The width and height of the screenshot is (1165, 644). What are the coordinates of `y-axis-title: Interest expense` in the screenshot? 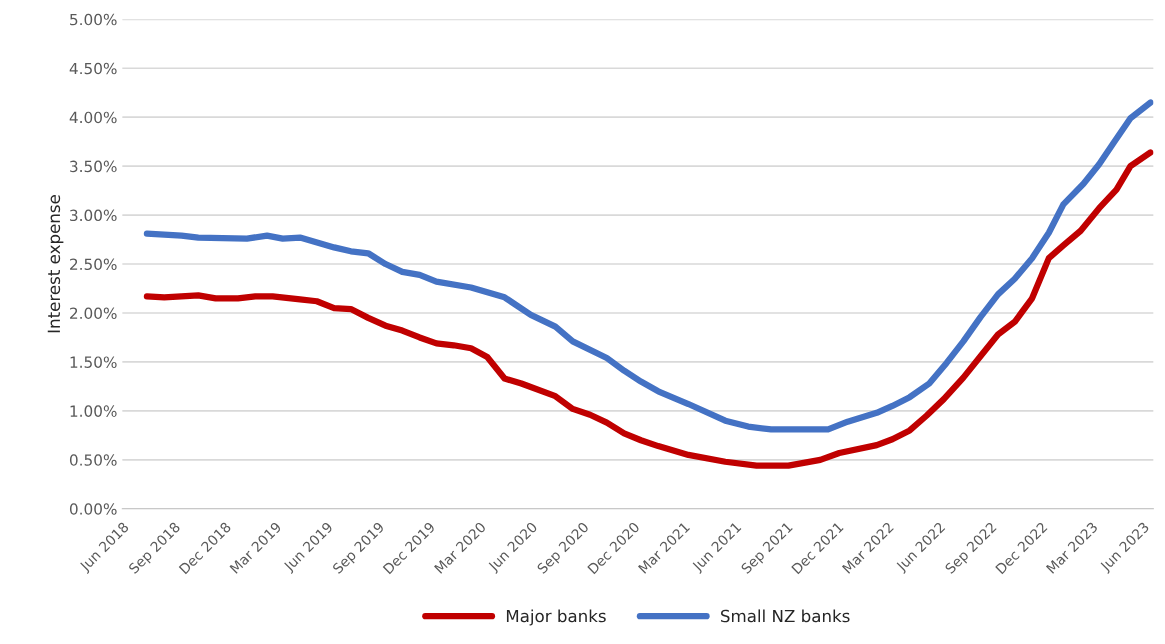 It's located at (55, 264).